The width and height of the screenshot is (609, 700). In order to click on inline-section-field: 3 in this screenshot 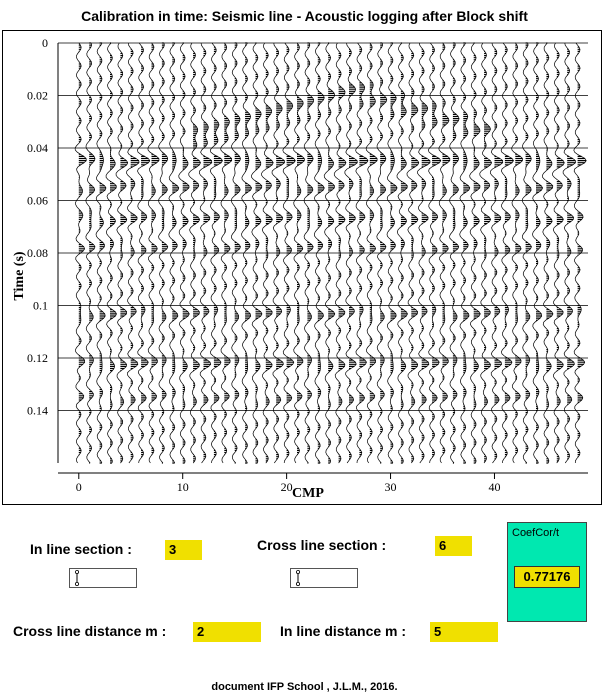, I will do `click(183, 550)`.